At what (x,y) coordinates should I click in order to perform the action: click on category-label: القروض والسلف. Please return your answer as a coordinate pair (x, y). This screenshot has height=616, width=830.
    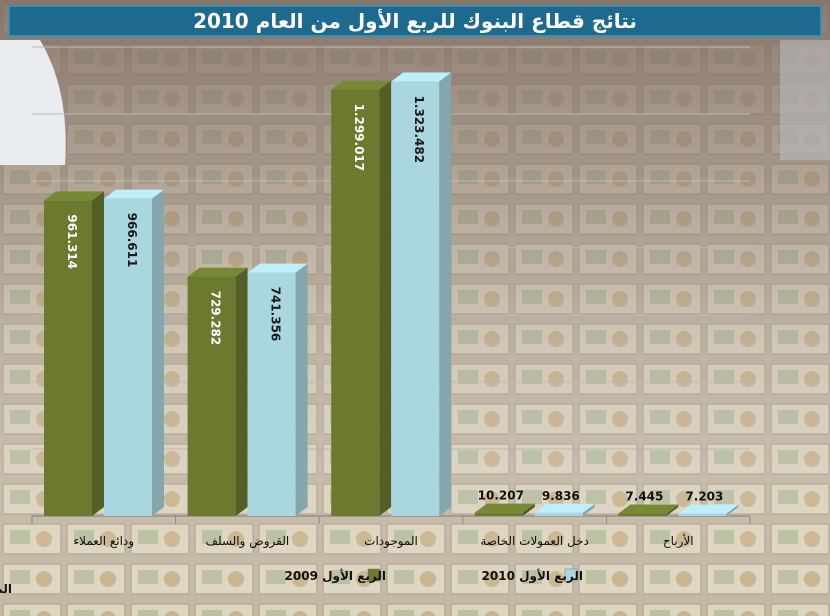
    Looking at the image, I should click on (248, 541).